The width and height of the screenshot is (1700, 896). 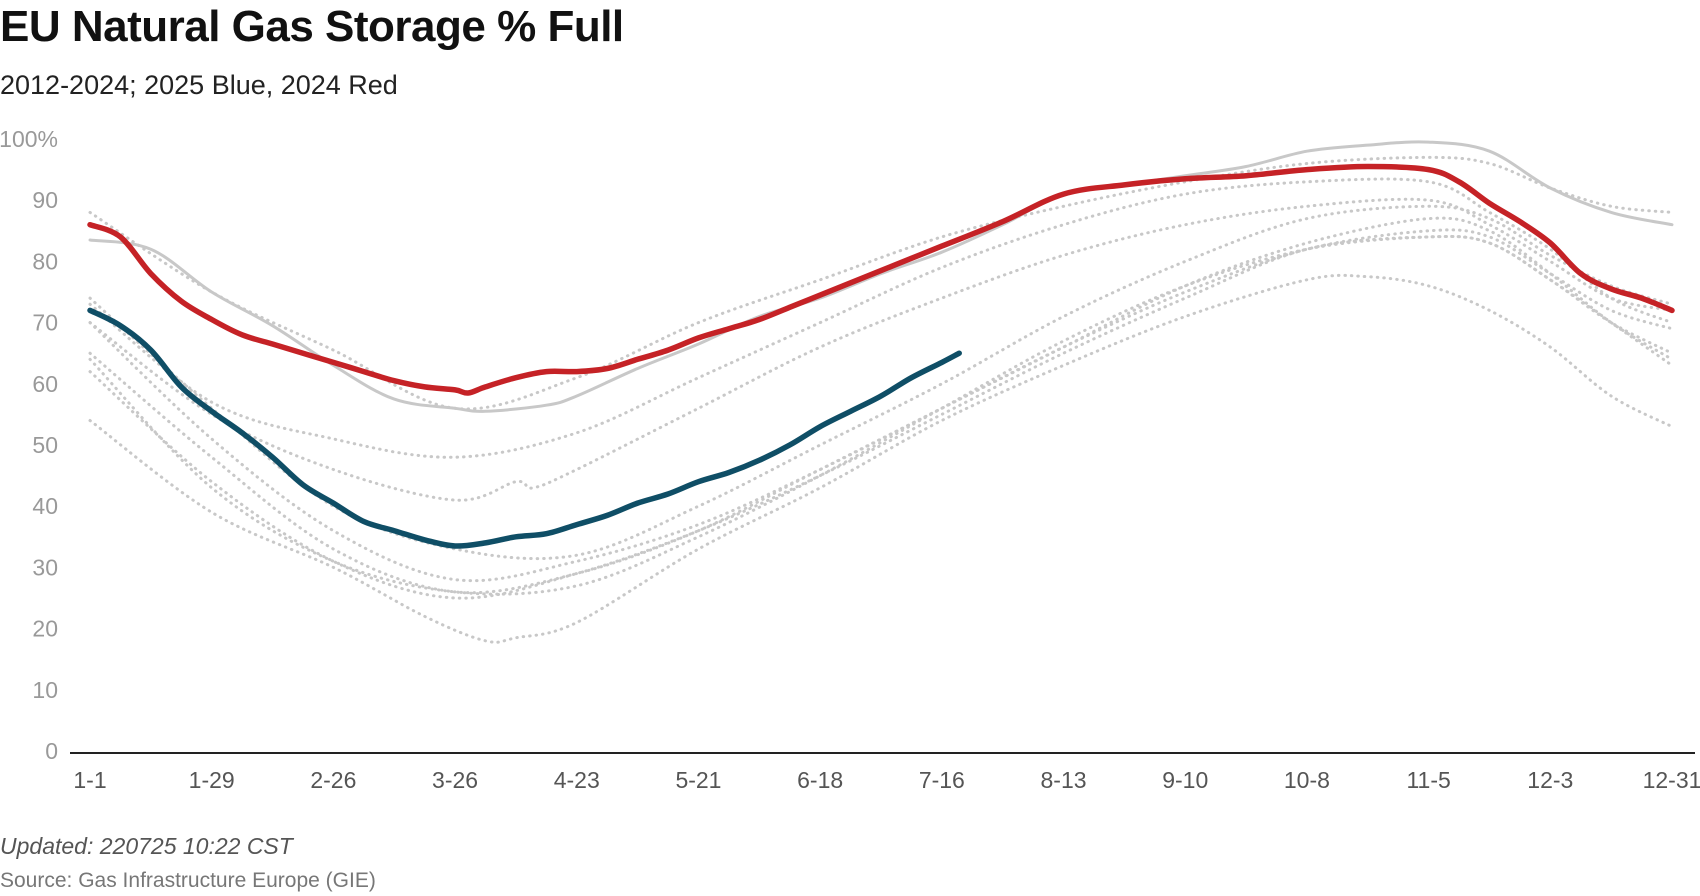 I want to click on chart-subtitle: 2012-2024; 2025 Blue, 2024 Red, so click(x=199, y=85).